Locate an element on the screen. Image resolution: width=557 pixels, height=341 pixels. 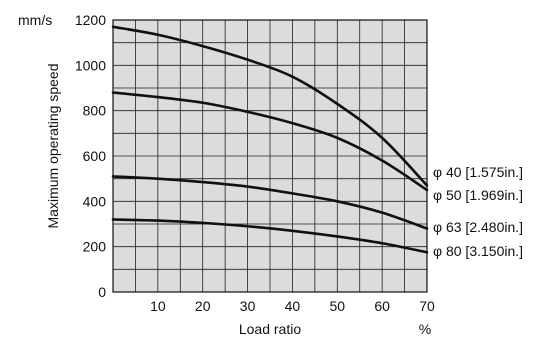
series-label-2: φ 50 [1.969in.] is located at coordinates (478, 195).